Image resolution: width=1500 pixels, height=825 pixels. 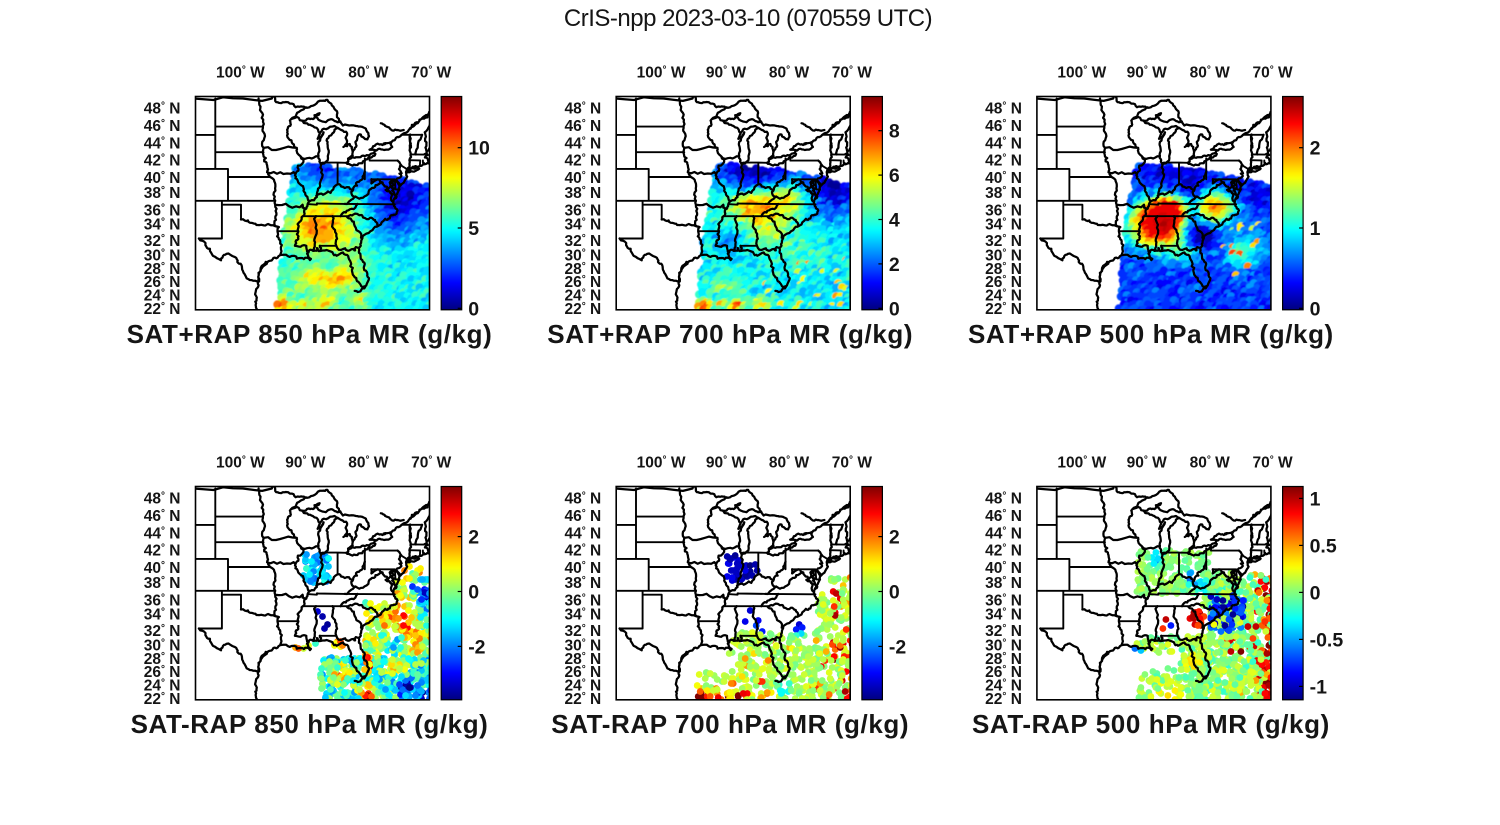 I want to click on svg-text: 1, so click(x=1315, y=229).